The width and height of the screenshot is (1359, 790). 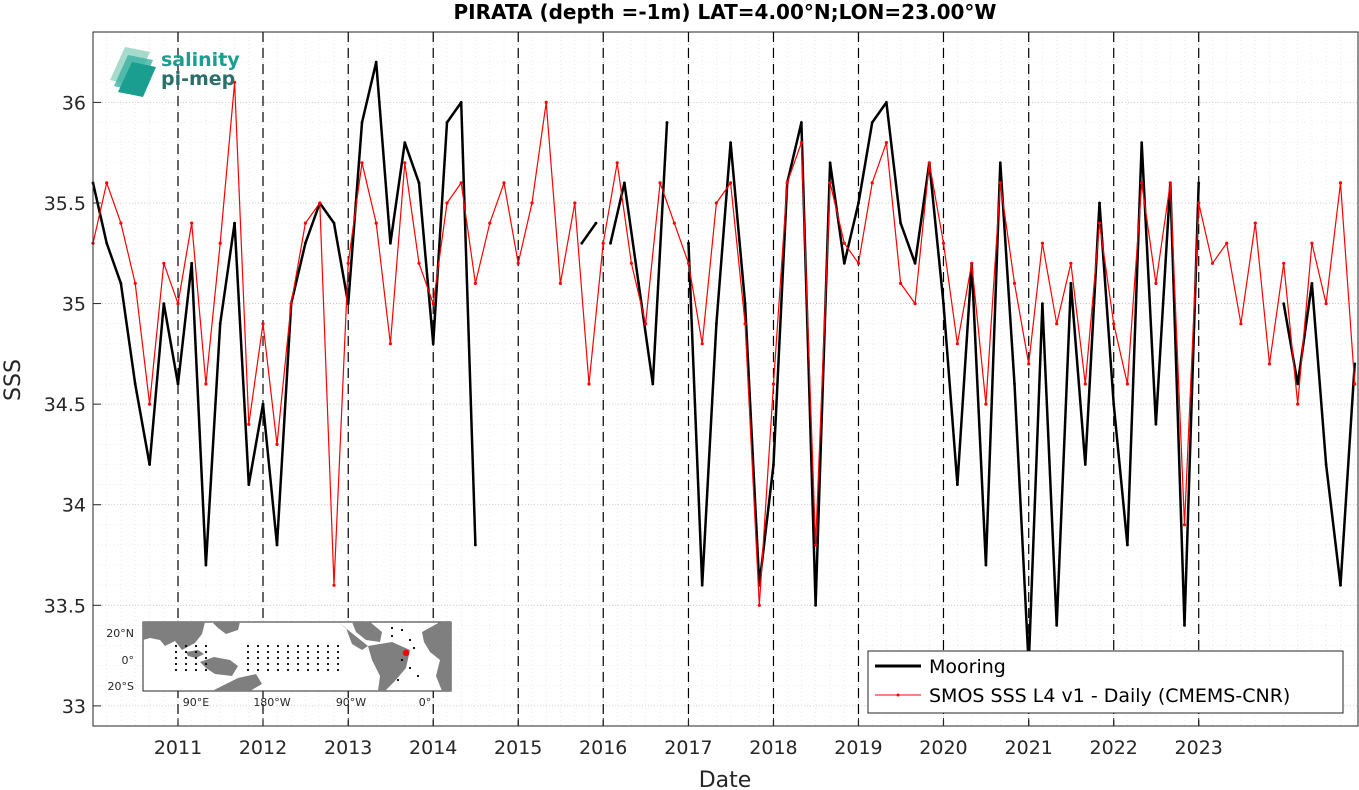 I want to click on x-tick-label: 2013, so click(x=348, y=748).